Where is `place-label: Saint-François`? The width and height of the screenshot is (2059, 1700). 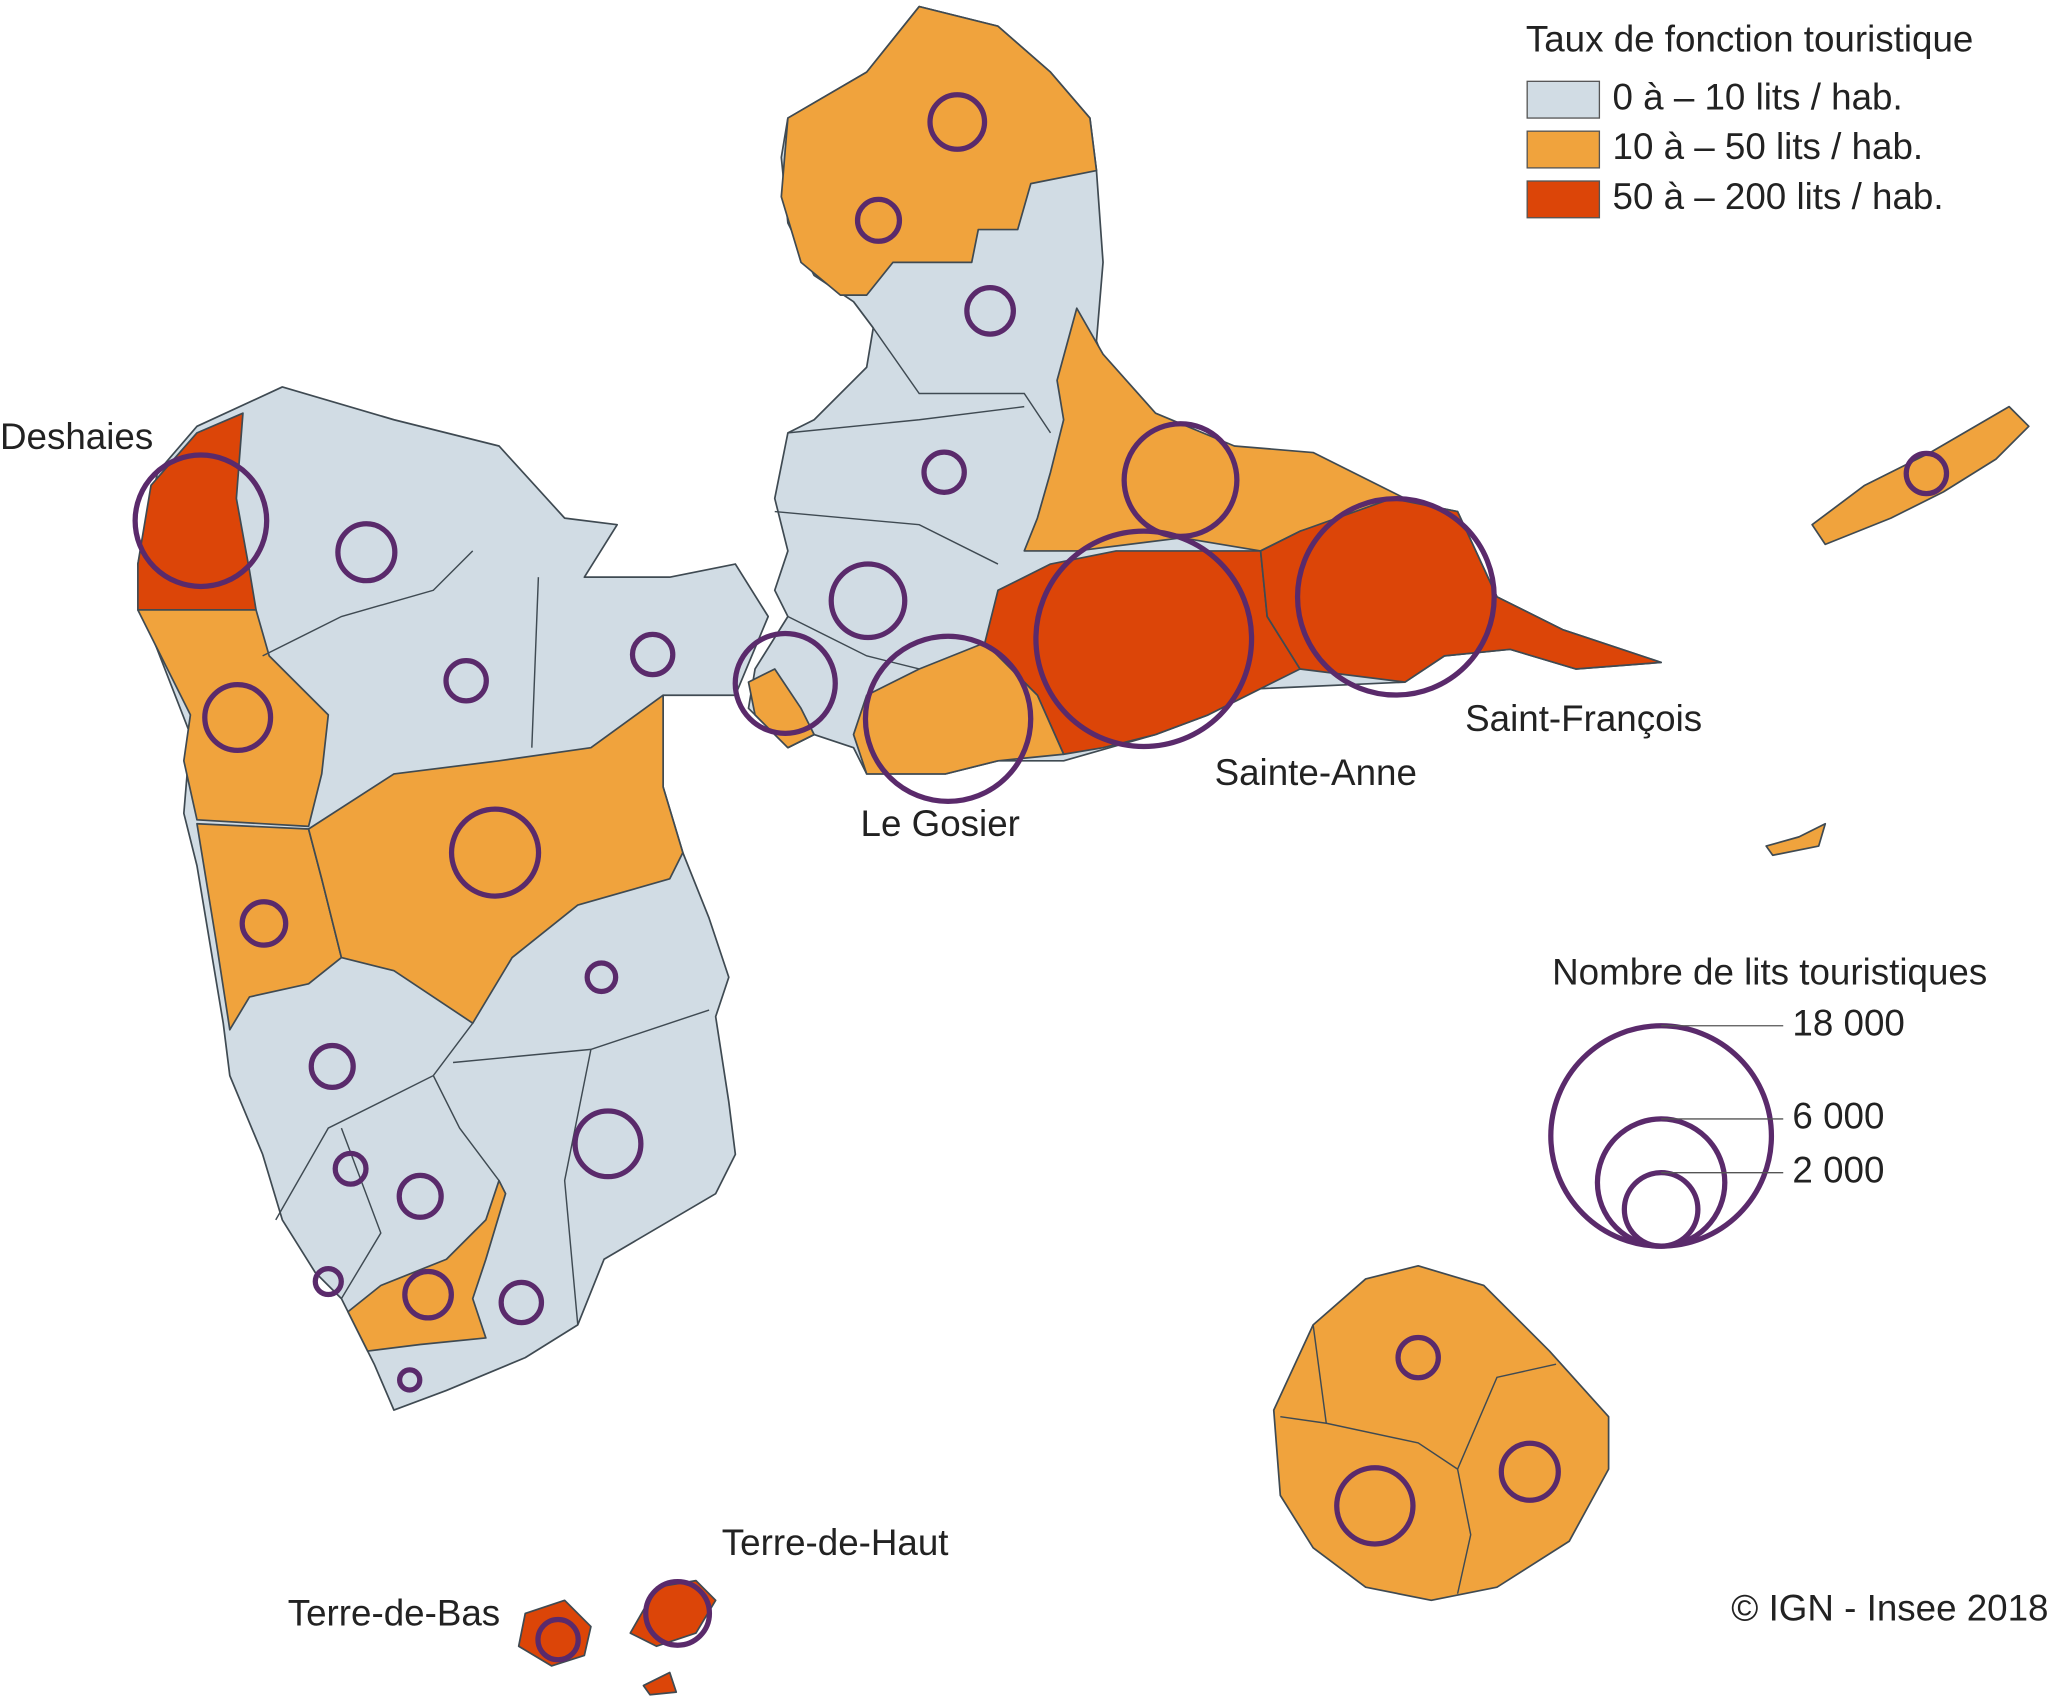 place-label: Saint-François is located at coordinates (1583, 718).